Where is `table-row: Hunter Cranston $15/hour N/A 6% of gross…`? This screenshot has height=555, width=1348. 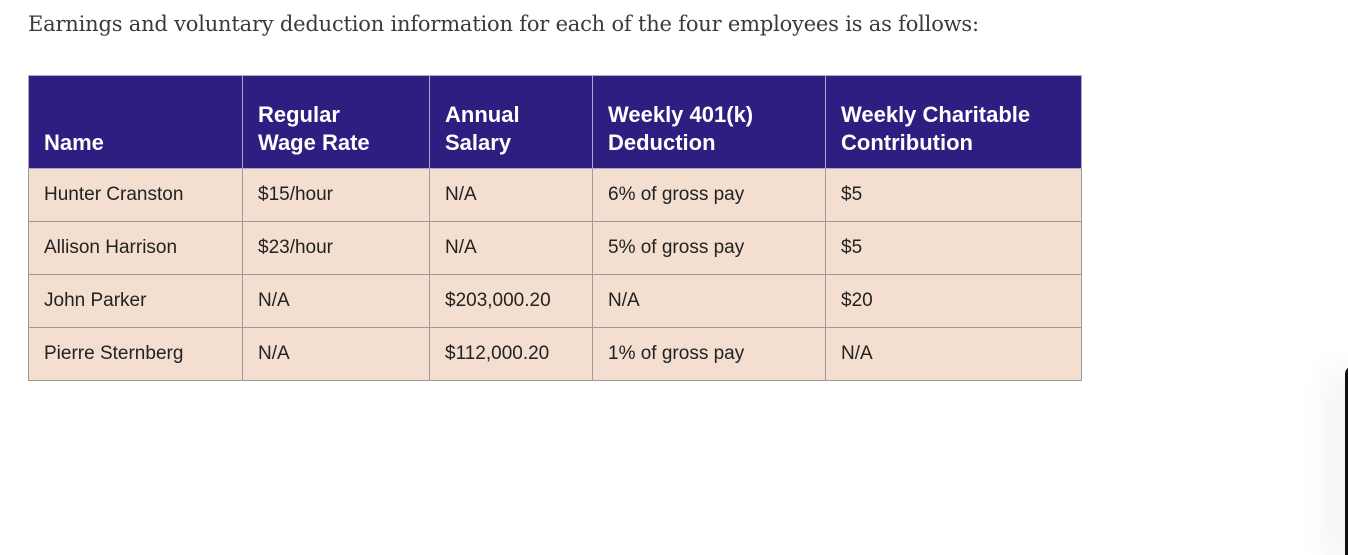 table-row: Hunter Cranston $15/hour N/A 6% of gross… is located at coordinates (555, 195).